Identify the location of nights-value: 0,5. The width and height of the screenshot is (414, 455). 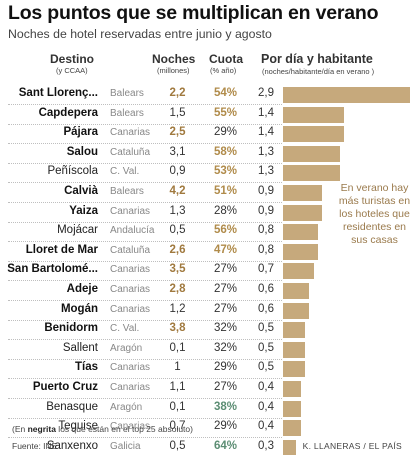
(177, 446).